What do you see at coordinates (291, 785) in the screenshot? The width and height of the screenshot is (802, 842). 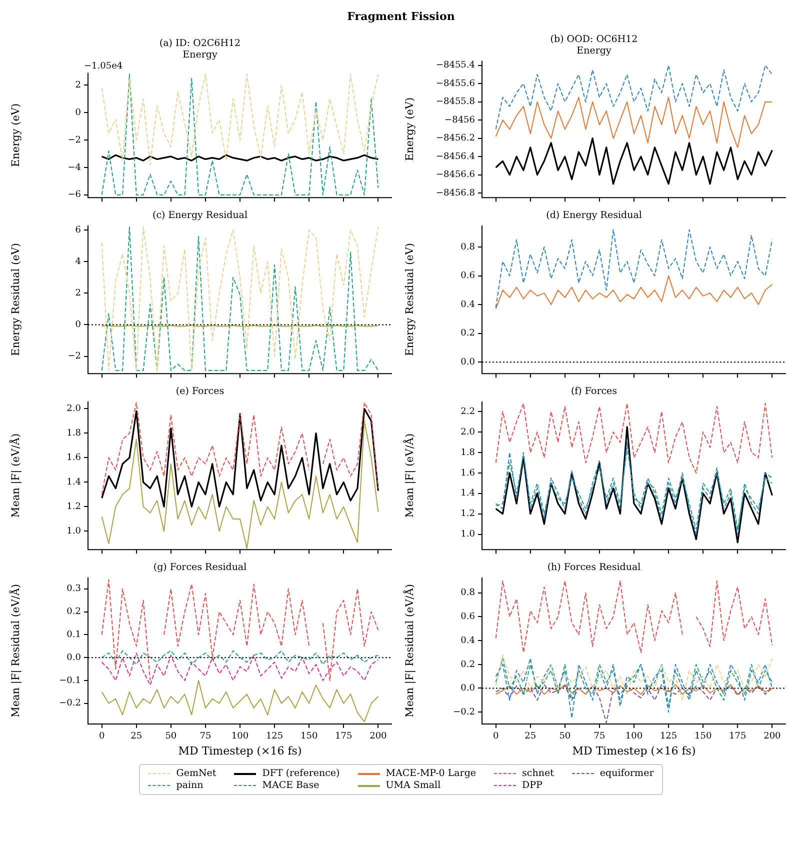 I see `legend-label: MACE Base` at bounding box center [291, 785].